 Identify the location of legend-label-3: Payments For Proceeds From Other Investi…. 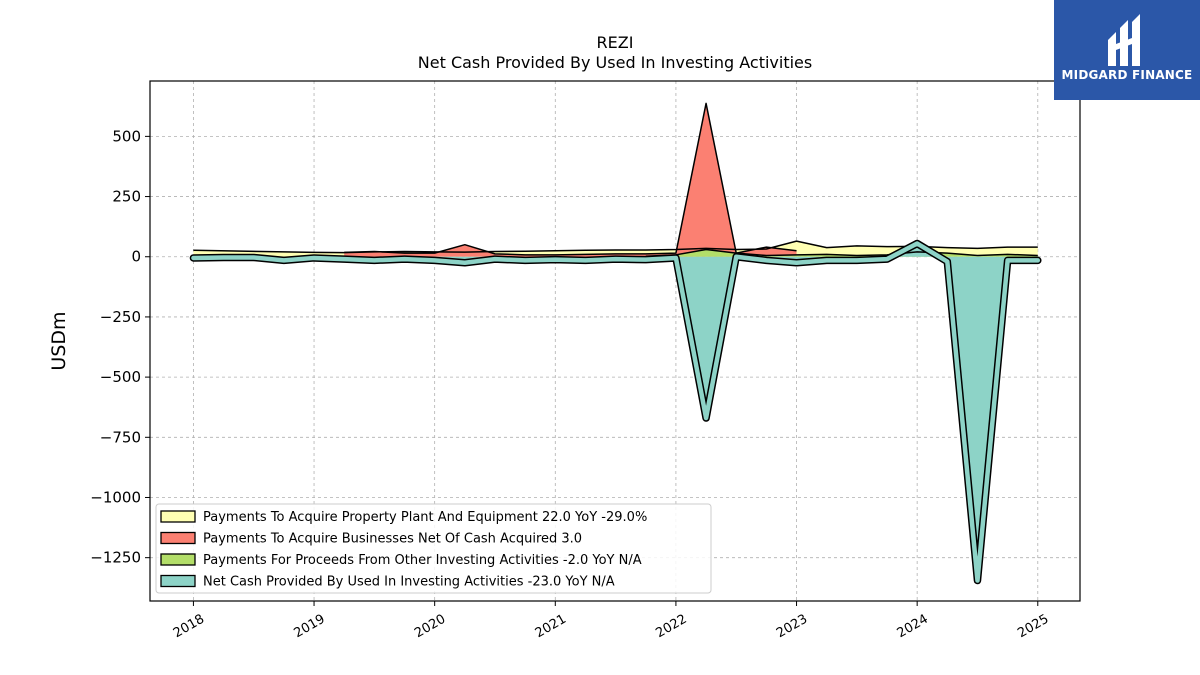
(422, 560).